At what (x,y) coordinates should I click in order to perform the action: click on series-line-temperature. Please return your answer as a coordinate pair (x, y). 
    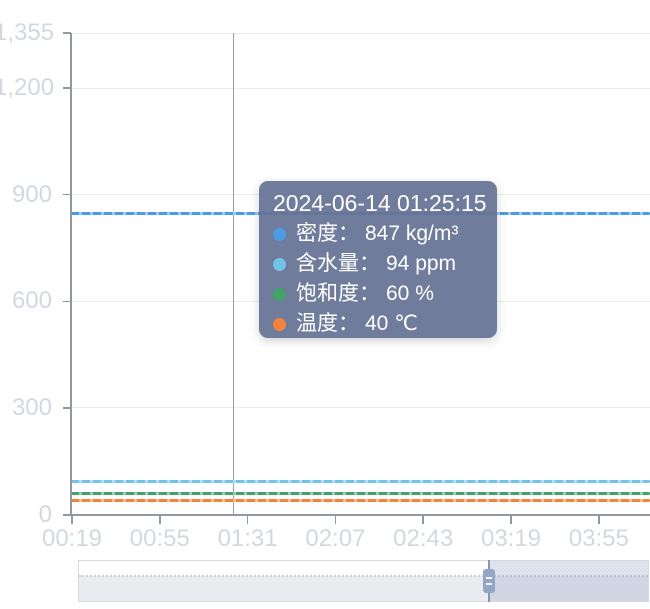
    Looking at the image, I should click on (360, 500).